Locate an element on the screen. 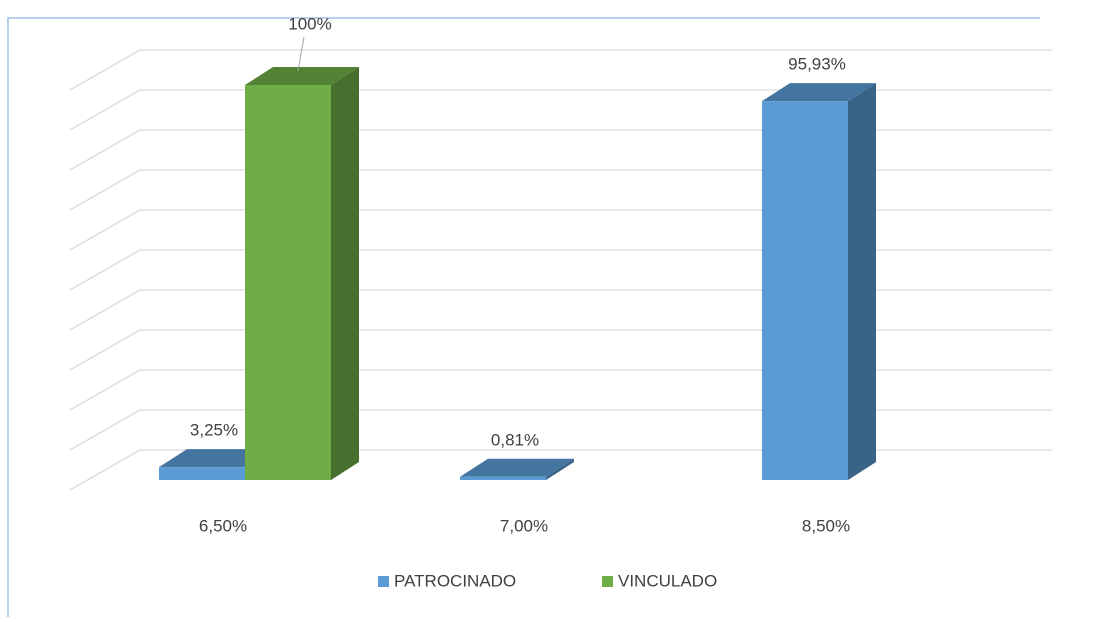 The width and height of the screenshot is (1107, 622). data-label: 100% is located at coordinates (309, 23).